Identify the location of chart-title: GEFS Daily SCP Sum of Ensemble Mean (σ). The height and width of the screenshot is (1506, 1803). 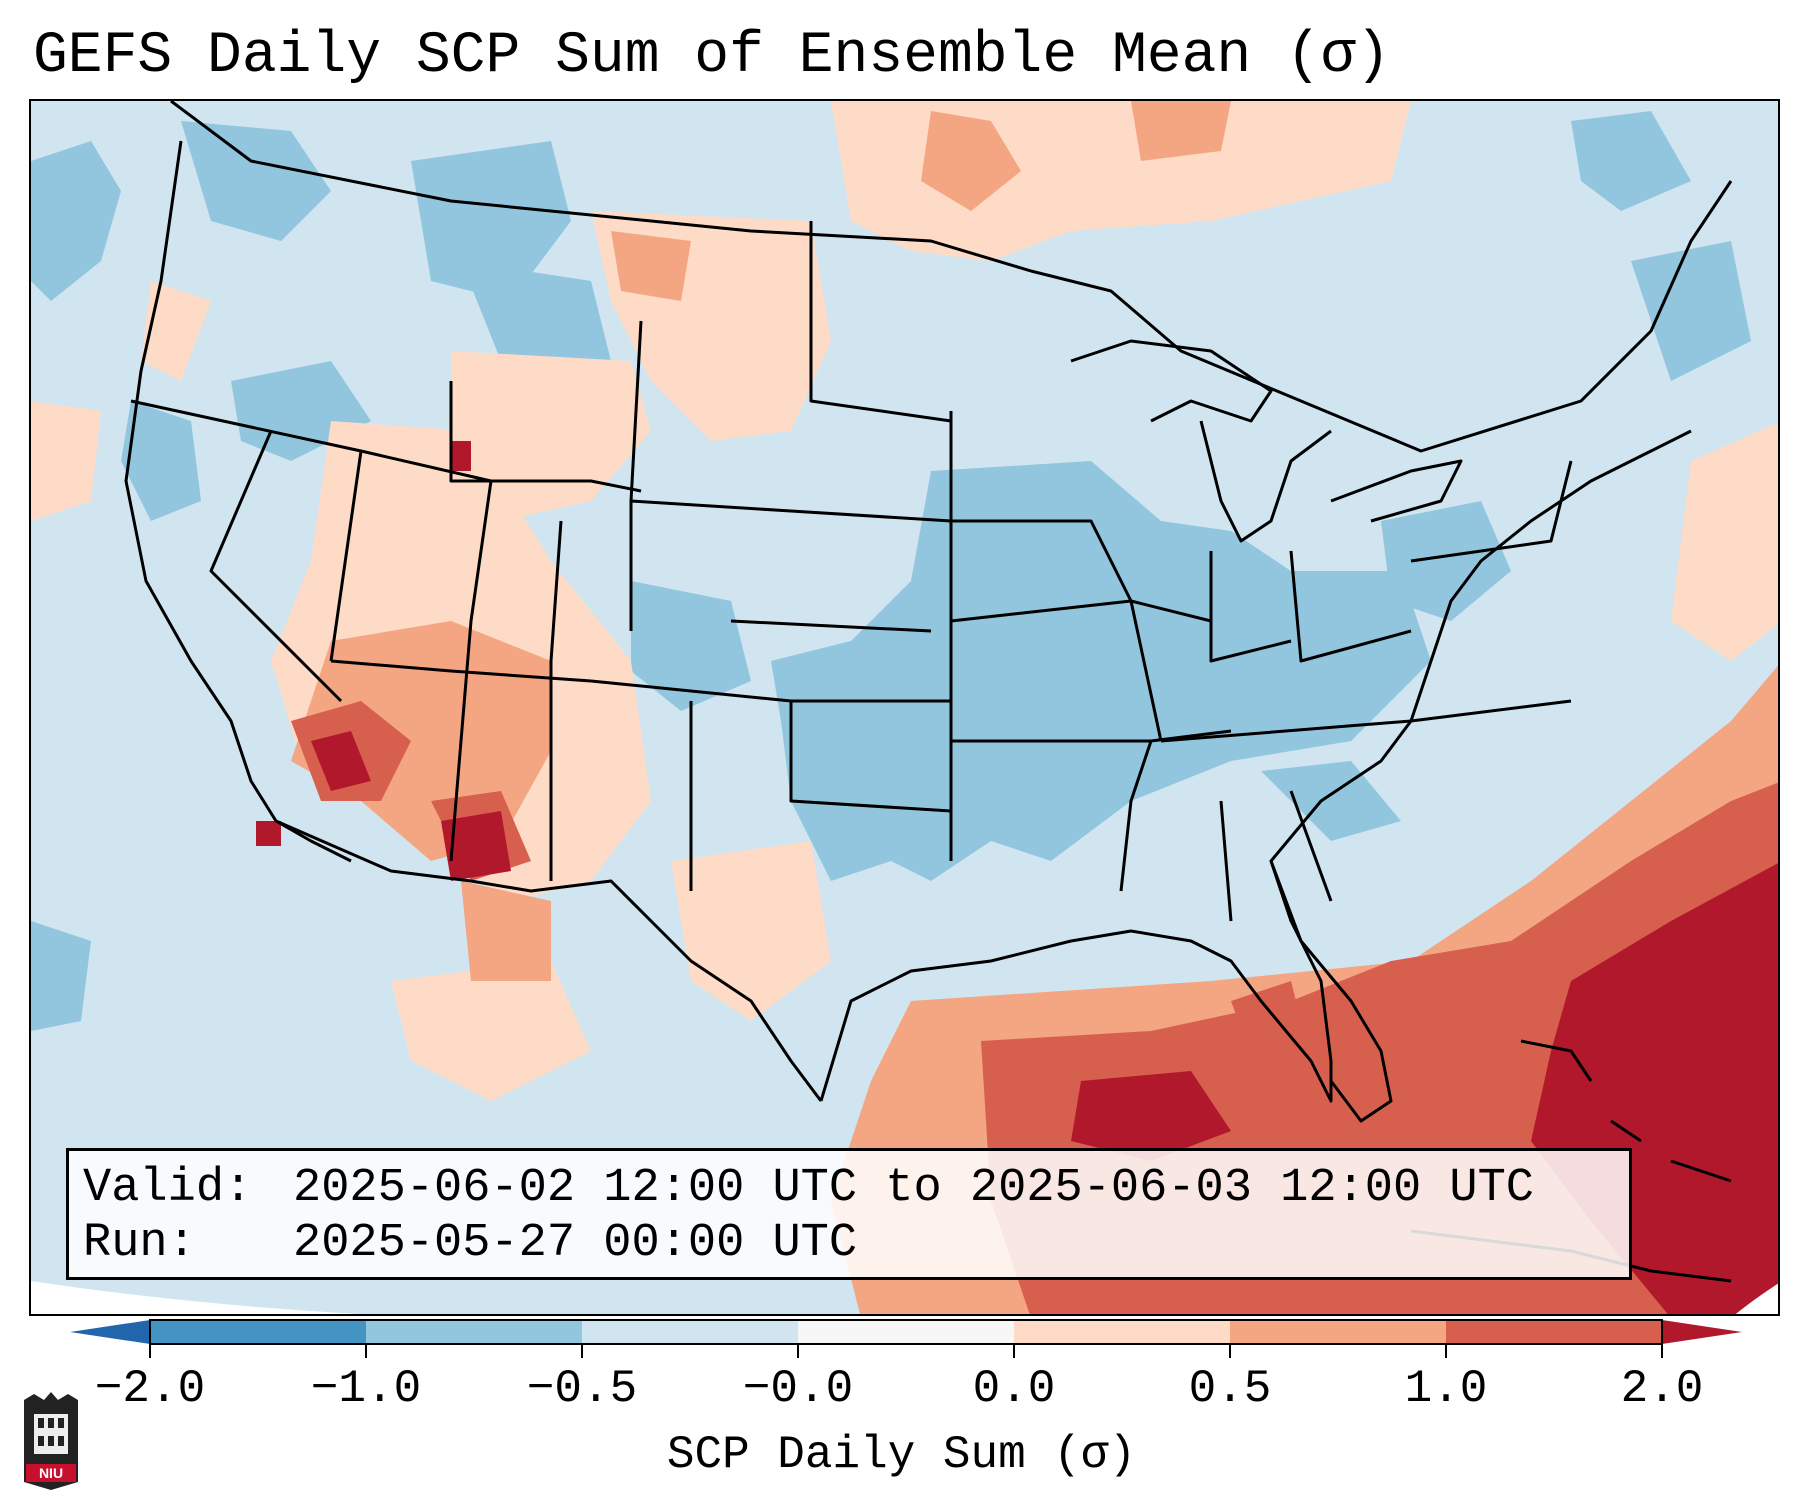
(712, 56).